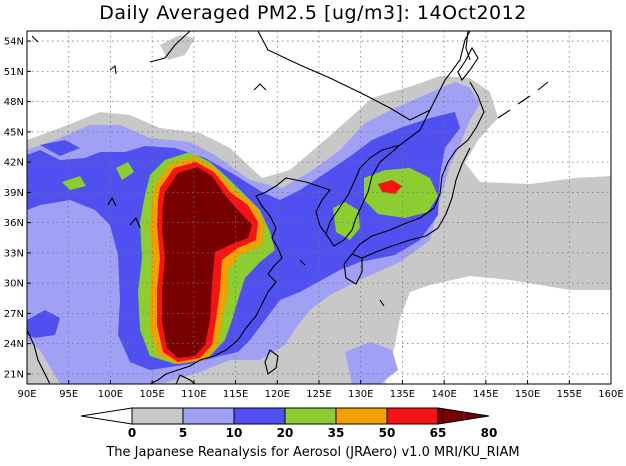 The height and width of the screenshot is (466, 626). What do you see at coordinates (106, 416) in the screenshot?
I see `colorbar-arrow-low` at bounding box center [106, 416].